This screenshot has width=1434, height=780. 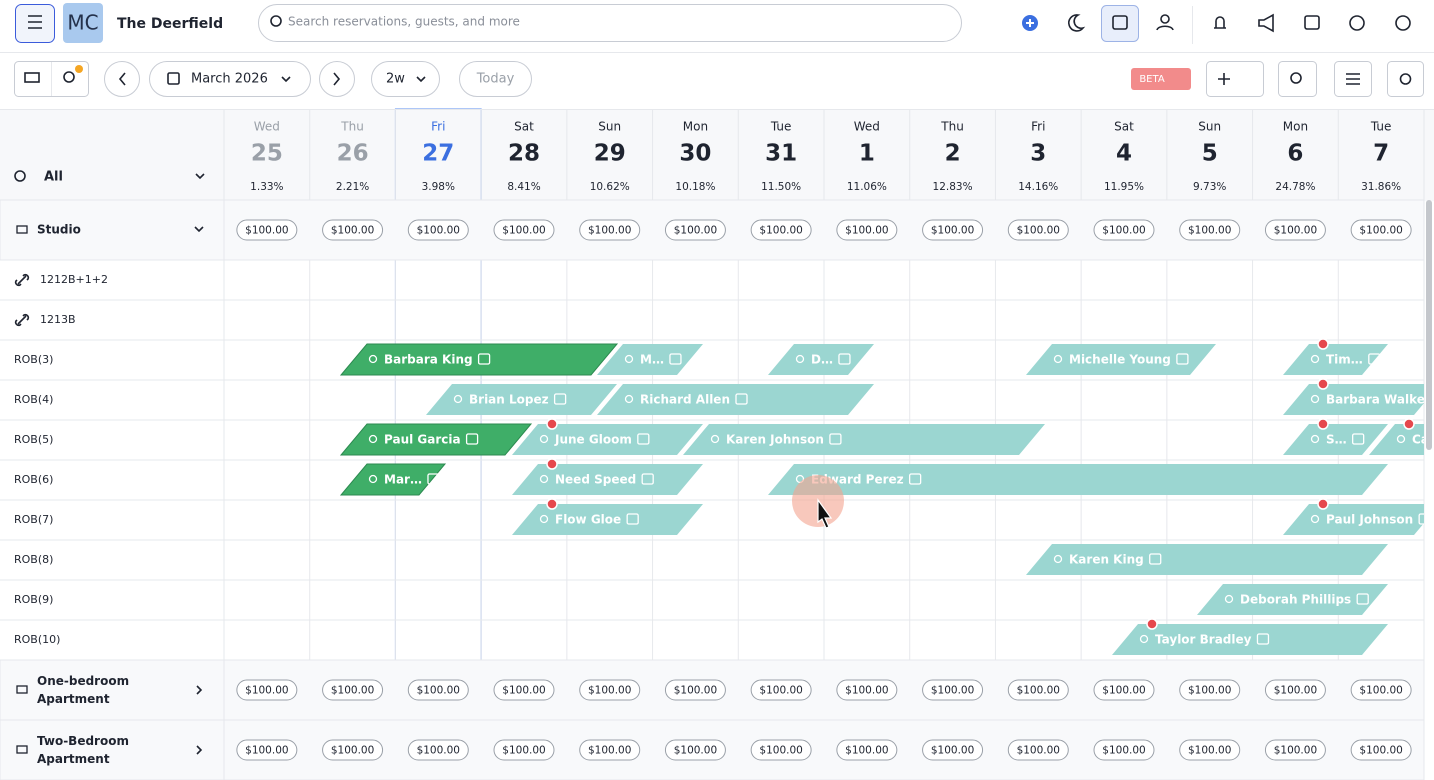 What do you see at coordinates (1405, 79) in the screenshot?
I see `settings-button` at bounding box center [1405, 79].